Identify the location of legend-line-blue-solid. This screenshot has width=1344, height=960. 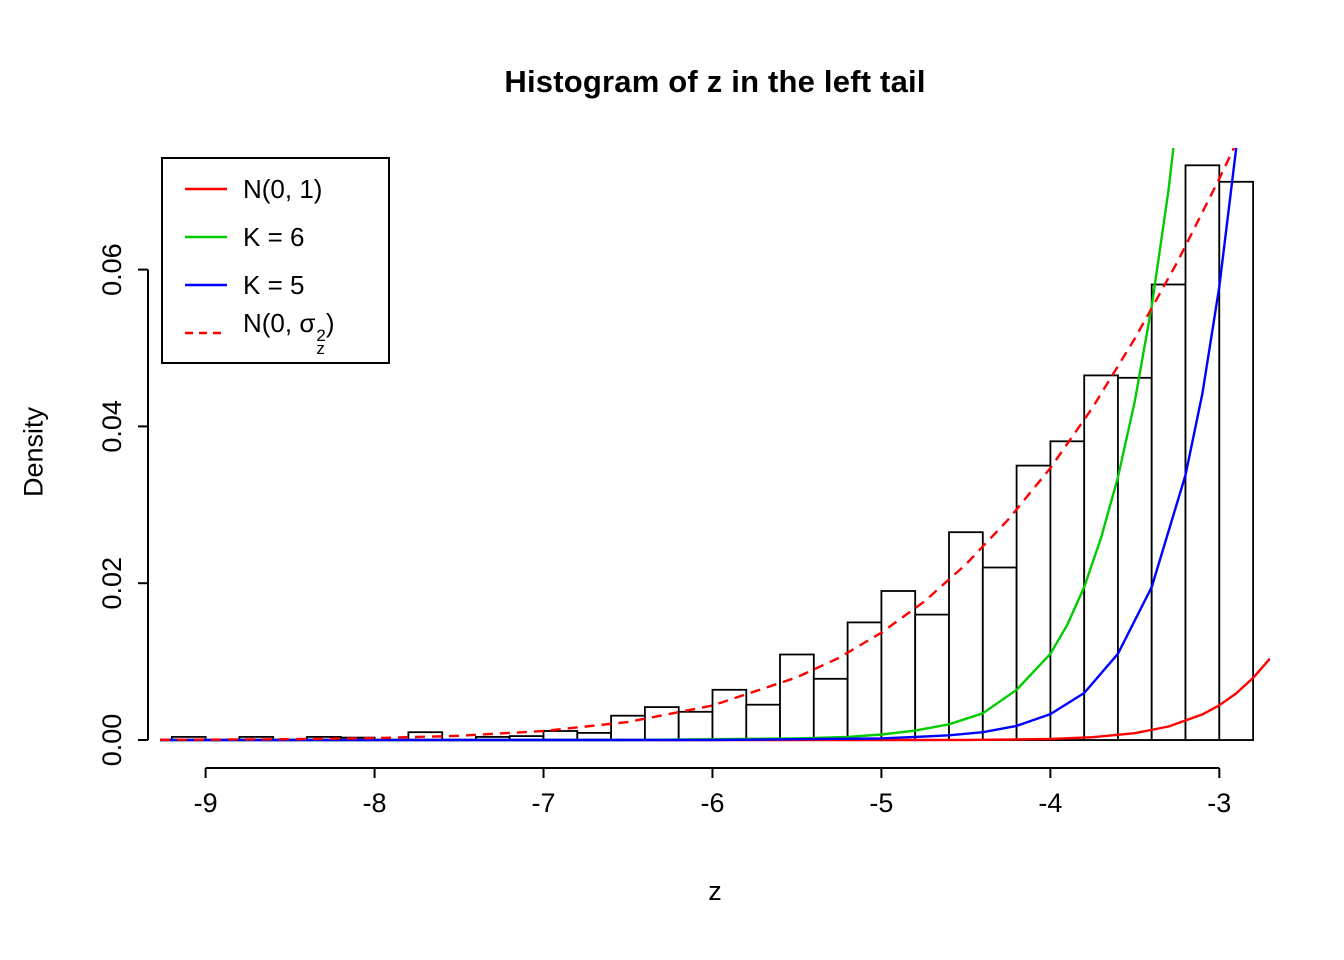
(206, 284).